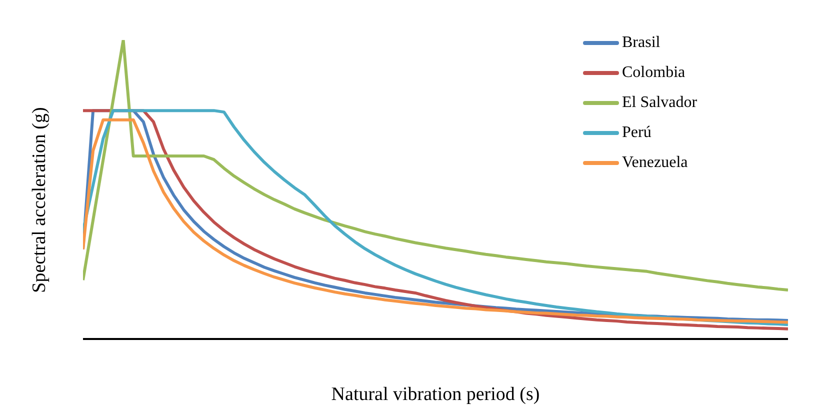 Image resolution: width=818 pixels, height=417 pixels. Describe the element at coordinates (40, 200) in the screenshot. I see `y-axis-title: Spectral acceleration (g)` at that location.